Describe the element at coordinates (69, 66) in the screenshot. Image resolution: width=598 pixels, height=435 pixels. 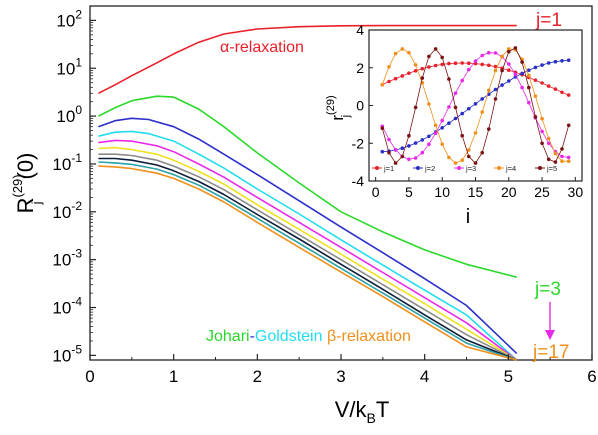
I see `main-y-tick-label: 10¹` at that location.